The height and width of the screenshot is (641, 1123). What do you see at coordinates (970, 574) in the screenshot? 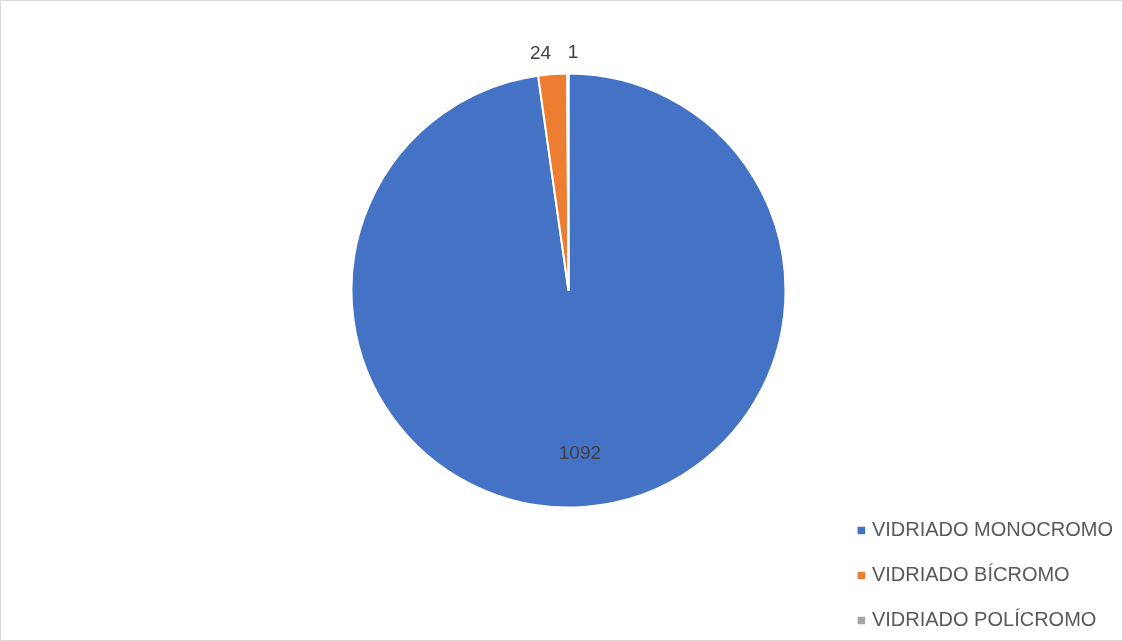
I see `legend-label: VIDRIADO BÍCROMO` at bounding box center [970, 574].